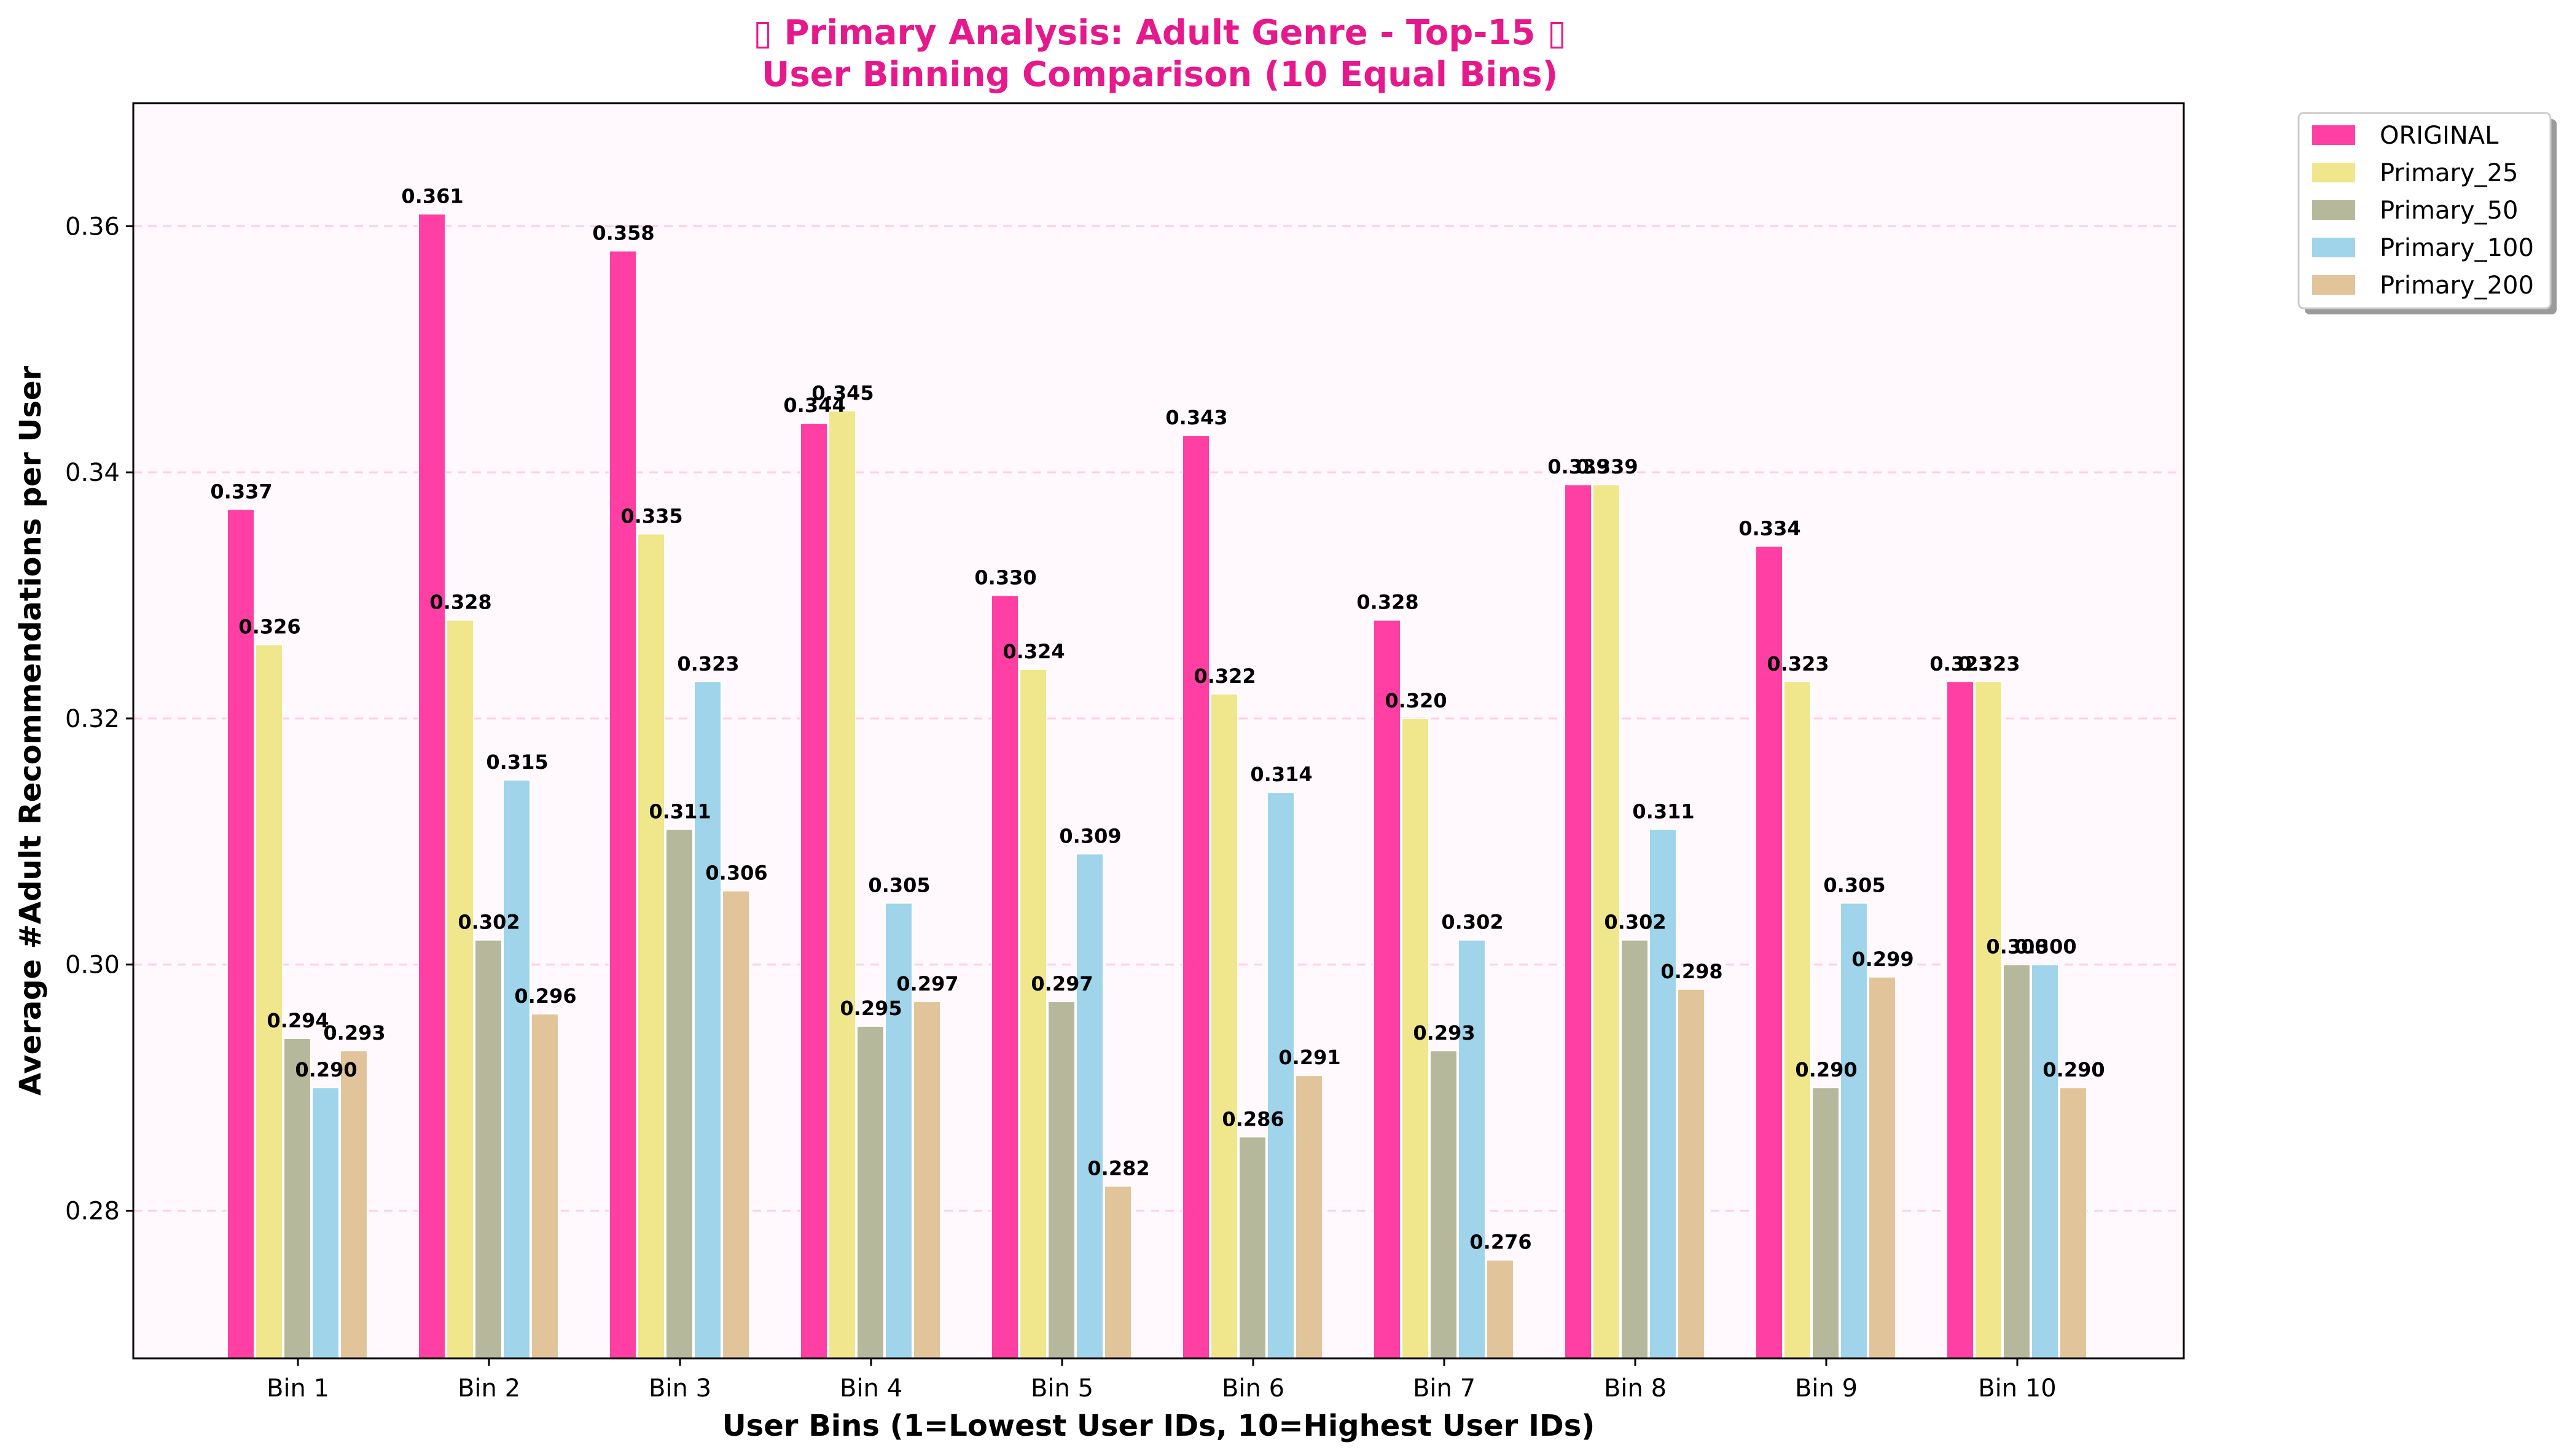 This screenshot has height=1456, width=2564. I want to click on bar-value-label: 0.297, so click(927, 983).